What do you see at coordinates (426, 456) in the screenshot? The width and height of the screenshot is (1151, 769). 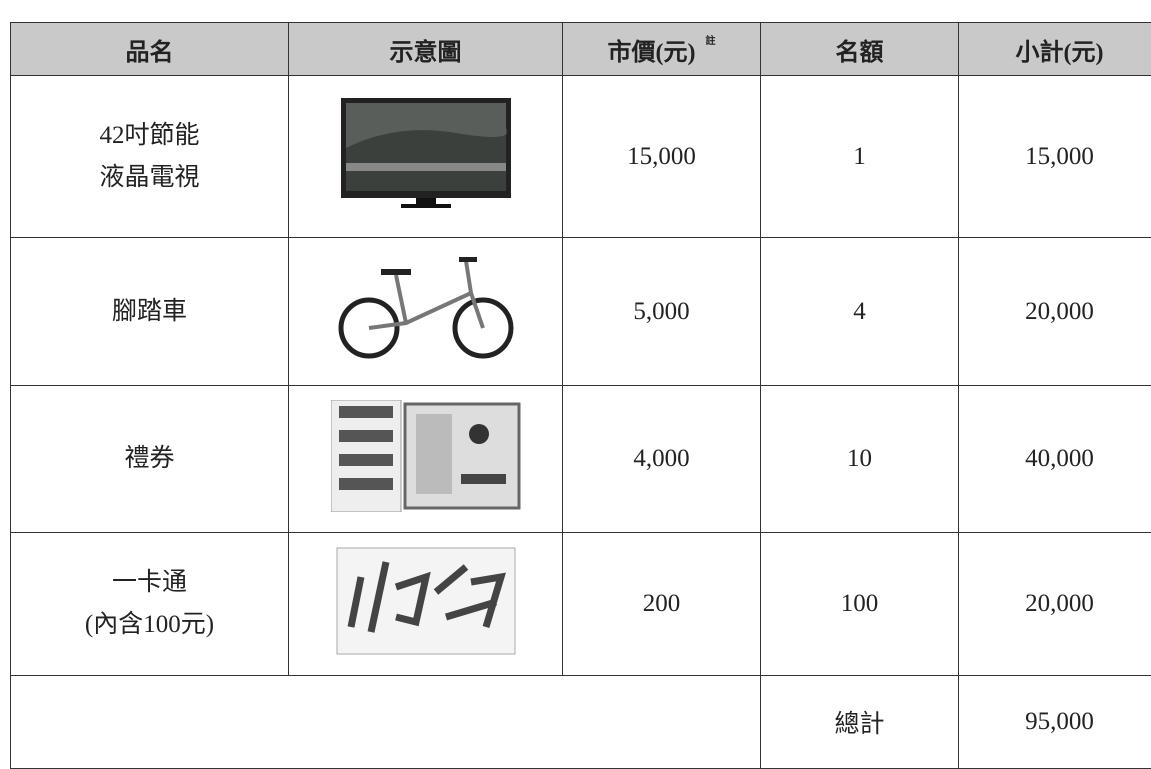 I see `voucher-image` at bounding box center [426, 456].